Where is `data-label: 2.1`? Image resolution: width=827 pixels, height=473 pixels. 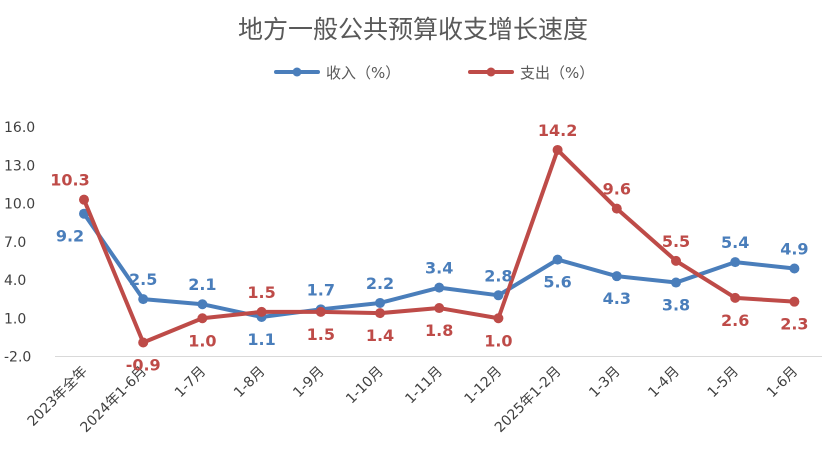 data-label: 2.1 is located at coordinates (202, 284).